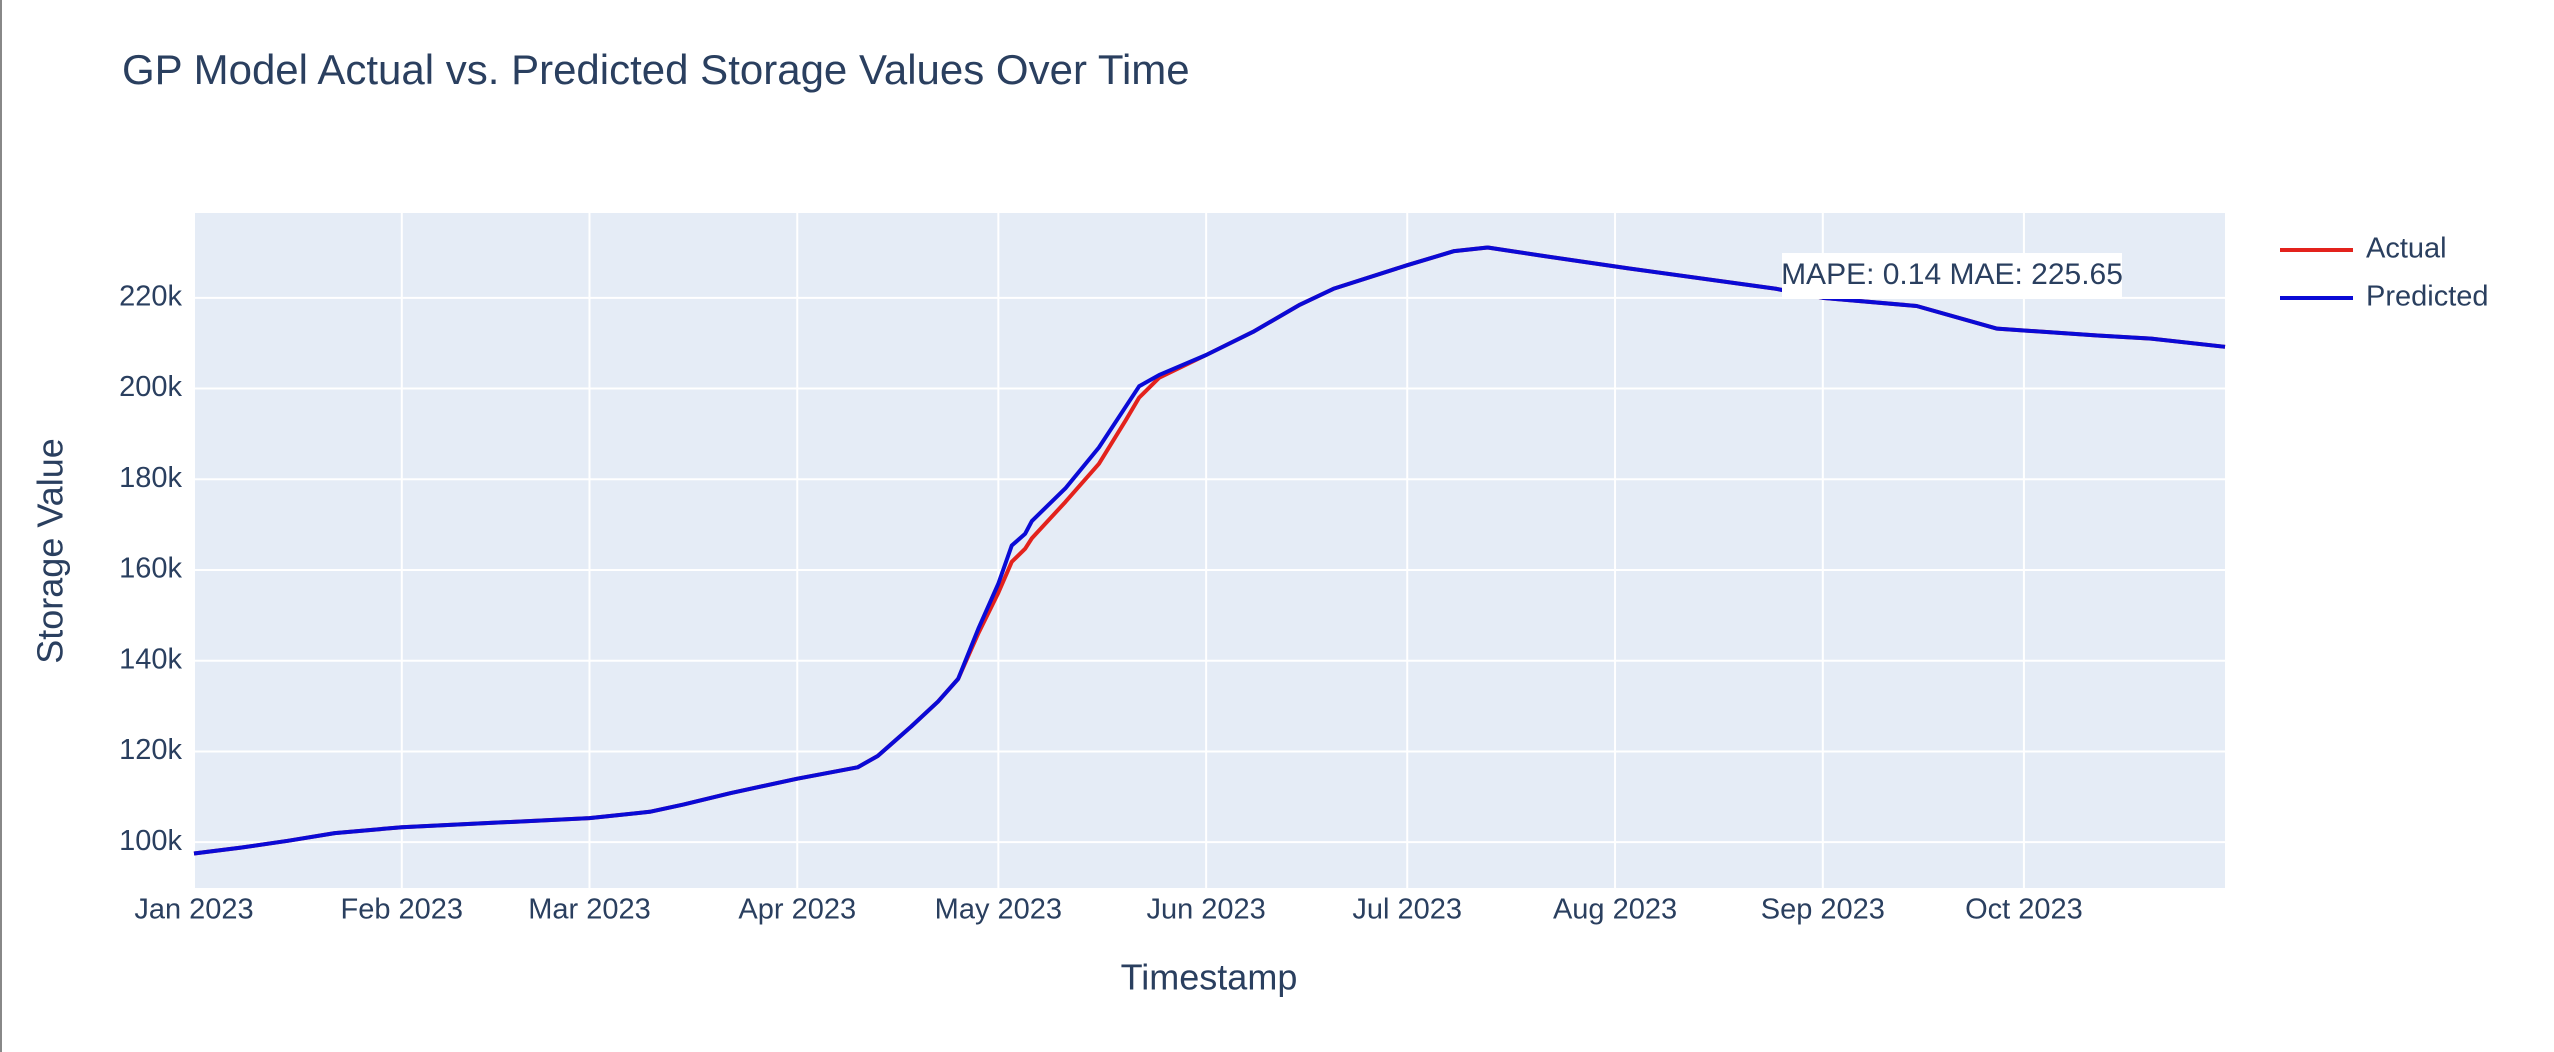  Describe the element at coordinates (150, 750) in the screenshot. I see `y-tick-label: 120k` at that location.